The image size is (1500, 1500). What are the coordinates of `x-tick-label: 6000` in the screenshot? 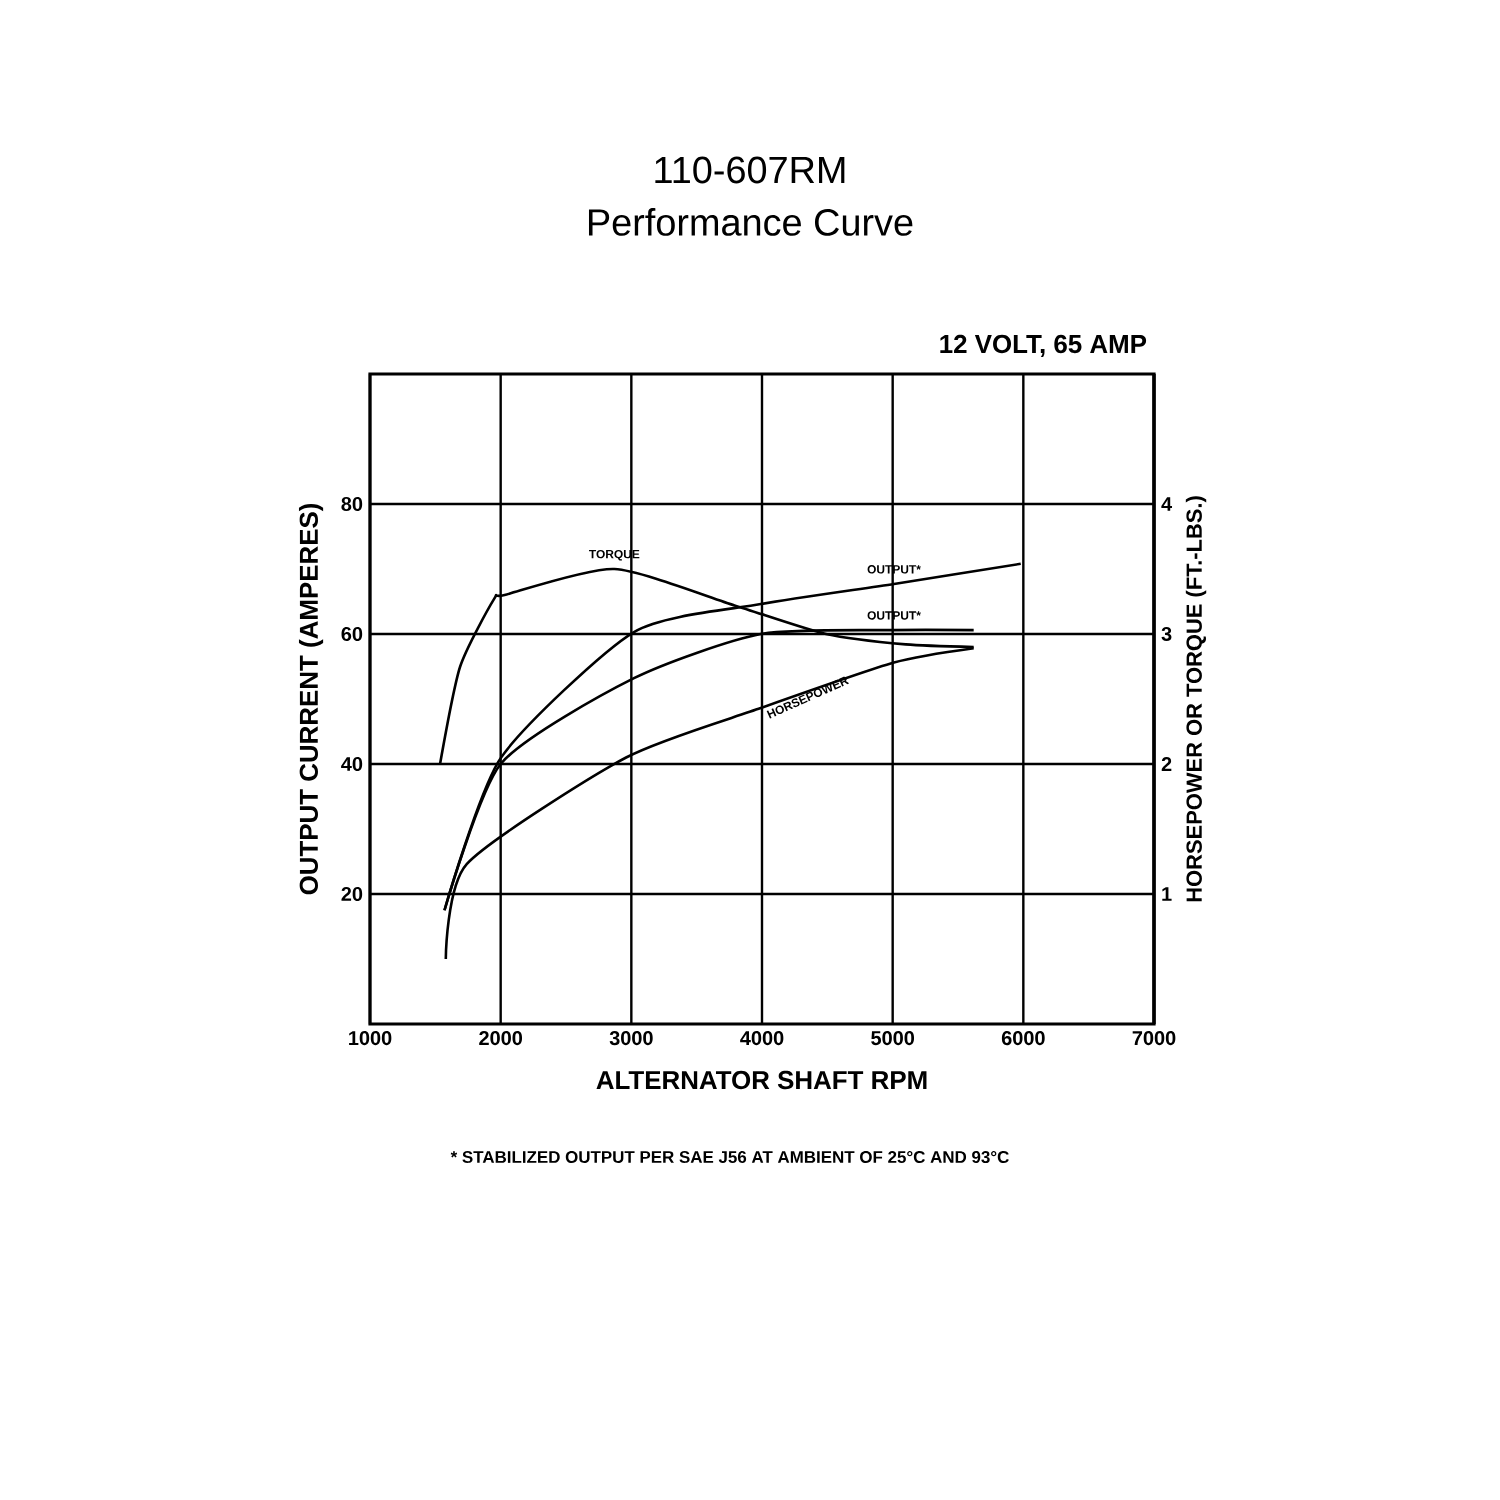 It's located at (1023, 1038).